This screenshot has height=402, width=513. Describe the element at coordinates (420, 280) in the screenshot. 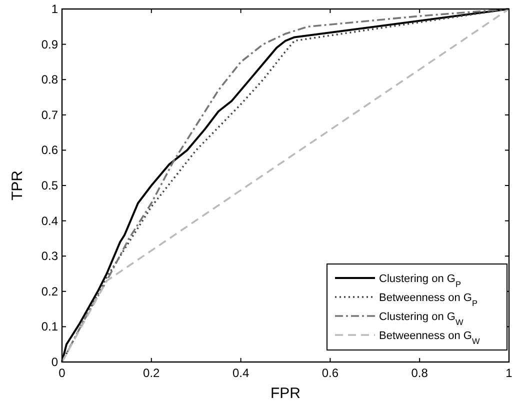

I see `legend-label: Clustering on G$_{P}$` at that location.